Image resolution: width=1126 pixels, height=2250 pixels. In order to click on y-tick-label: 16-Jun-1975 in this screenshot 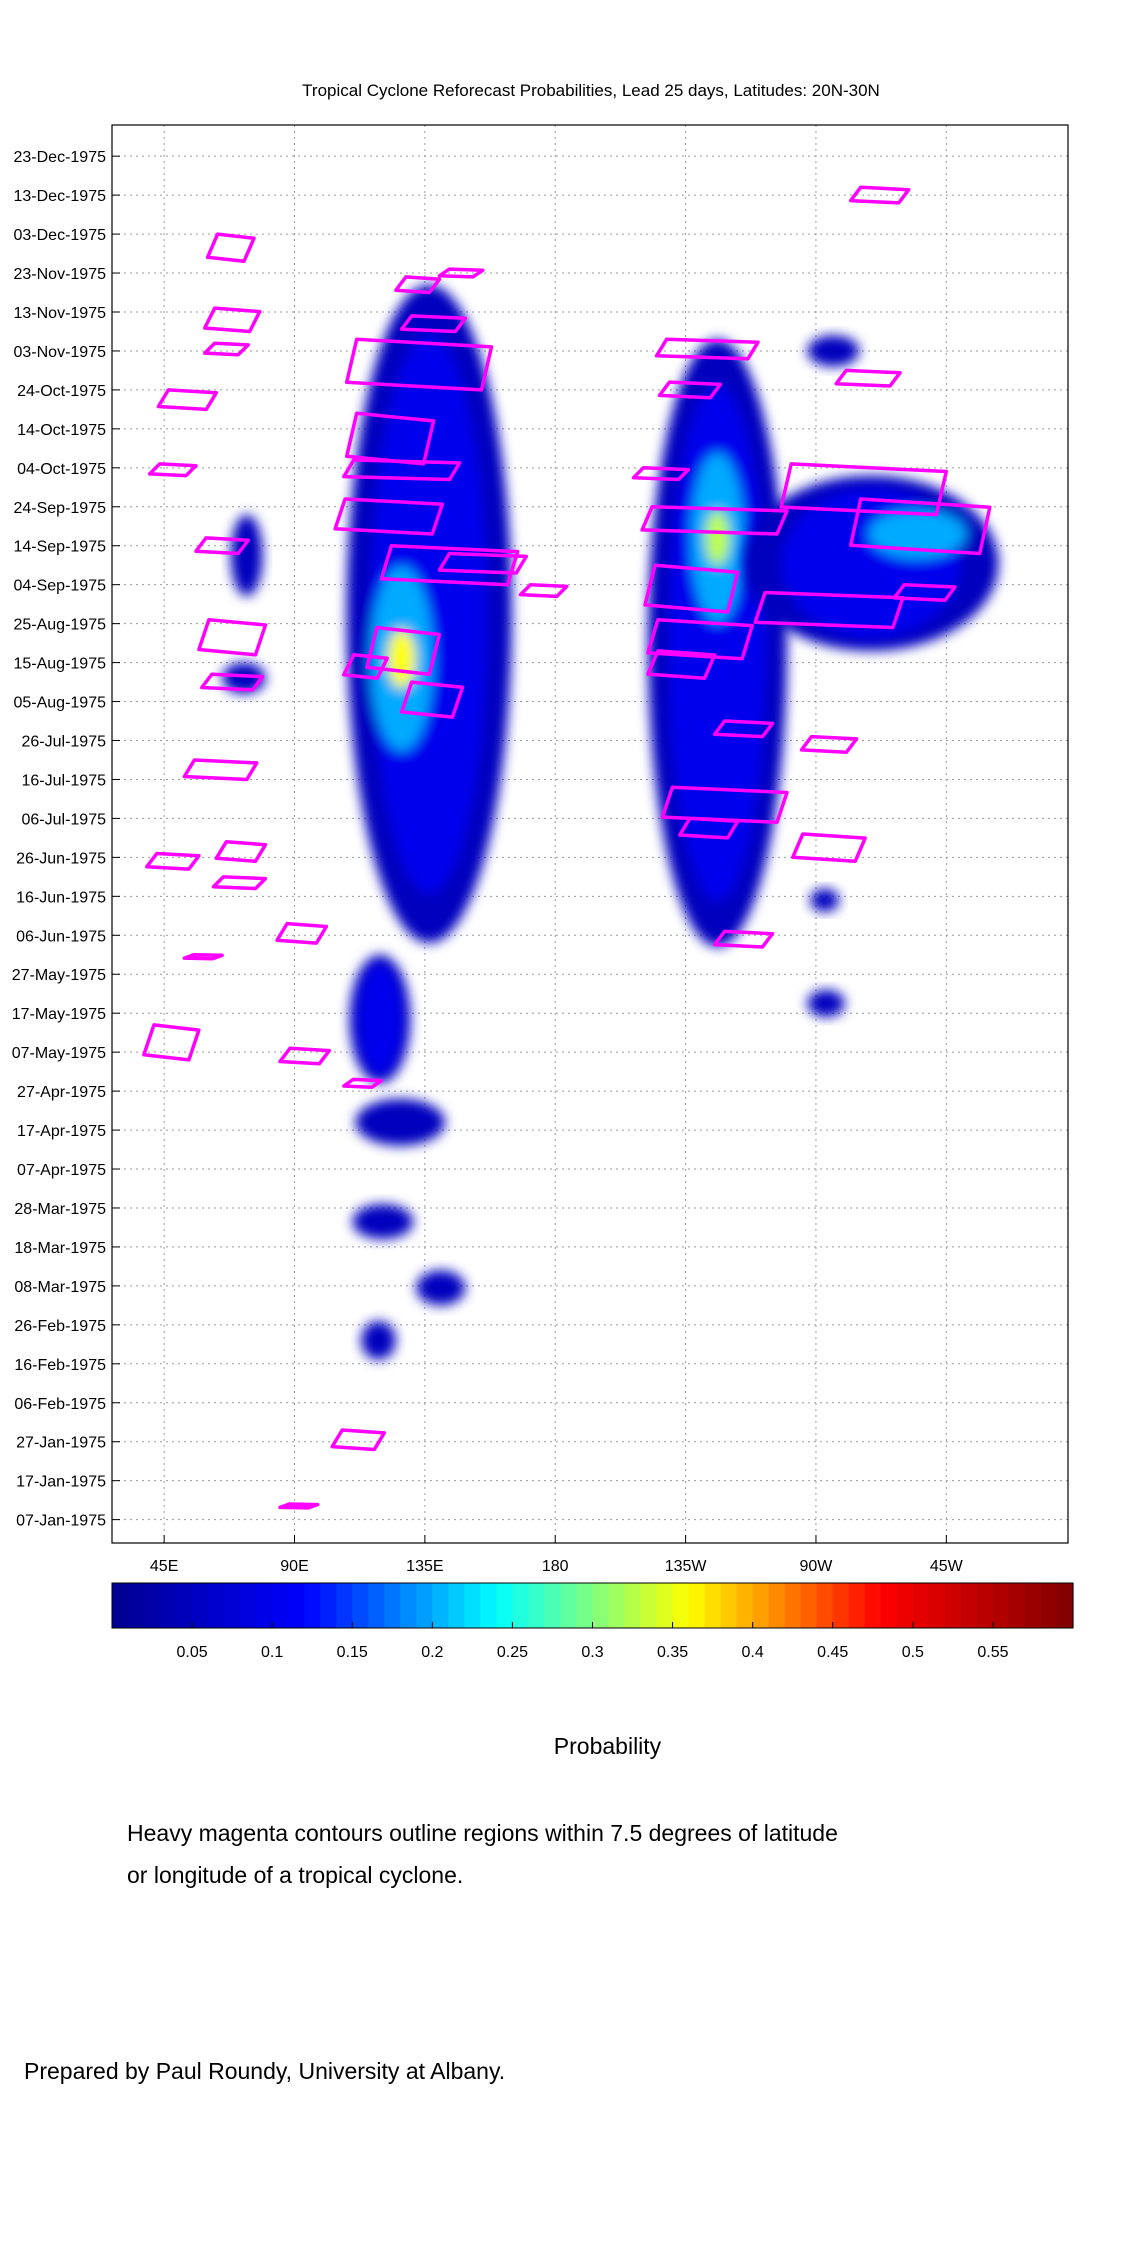, I will do `click(61, 897)`.